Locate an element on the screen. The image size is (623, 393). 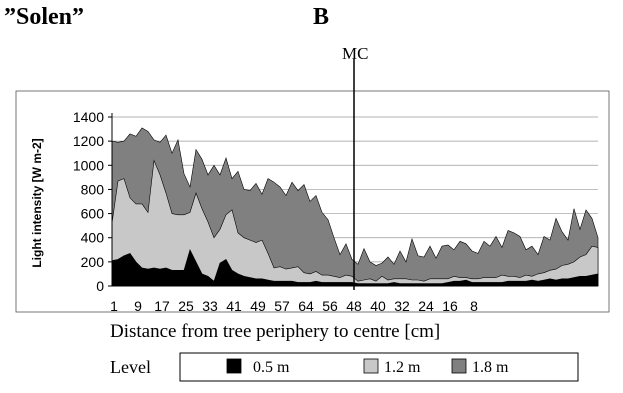
y-tick-label: 800 is located at coordinates (93, 189).